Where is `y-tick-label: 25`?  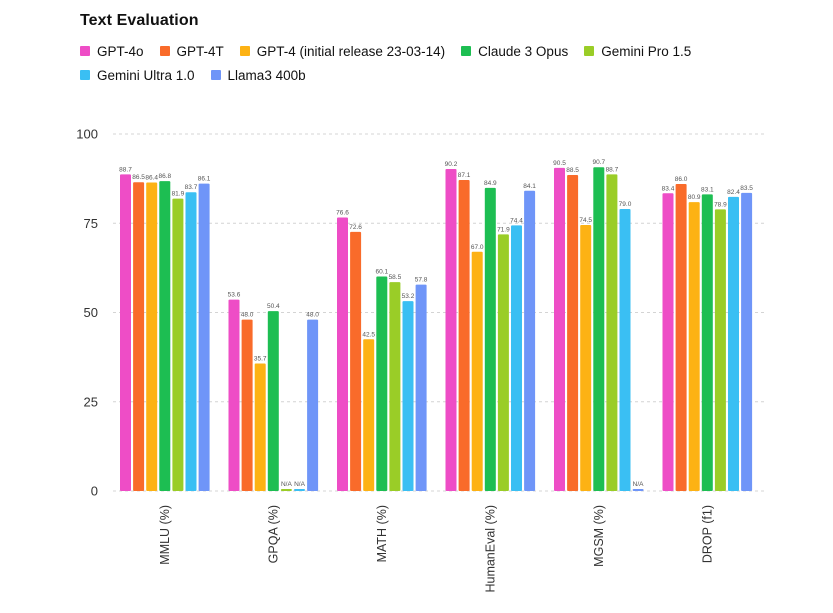
y-tick-label: 25 is located at coordinates (91, 401).